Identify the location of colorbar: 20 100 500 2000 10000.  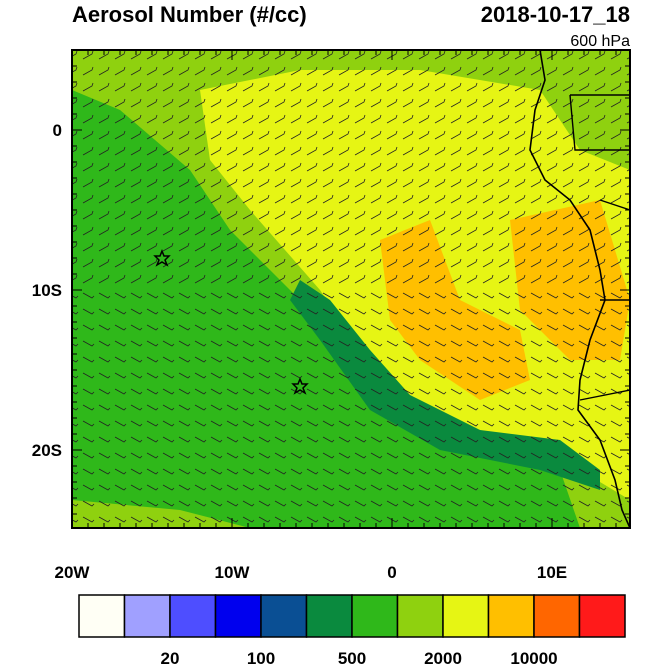
(352, 631).